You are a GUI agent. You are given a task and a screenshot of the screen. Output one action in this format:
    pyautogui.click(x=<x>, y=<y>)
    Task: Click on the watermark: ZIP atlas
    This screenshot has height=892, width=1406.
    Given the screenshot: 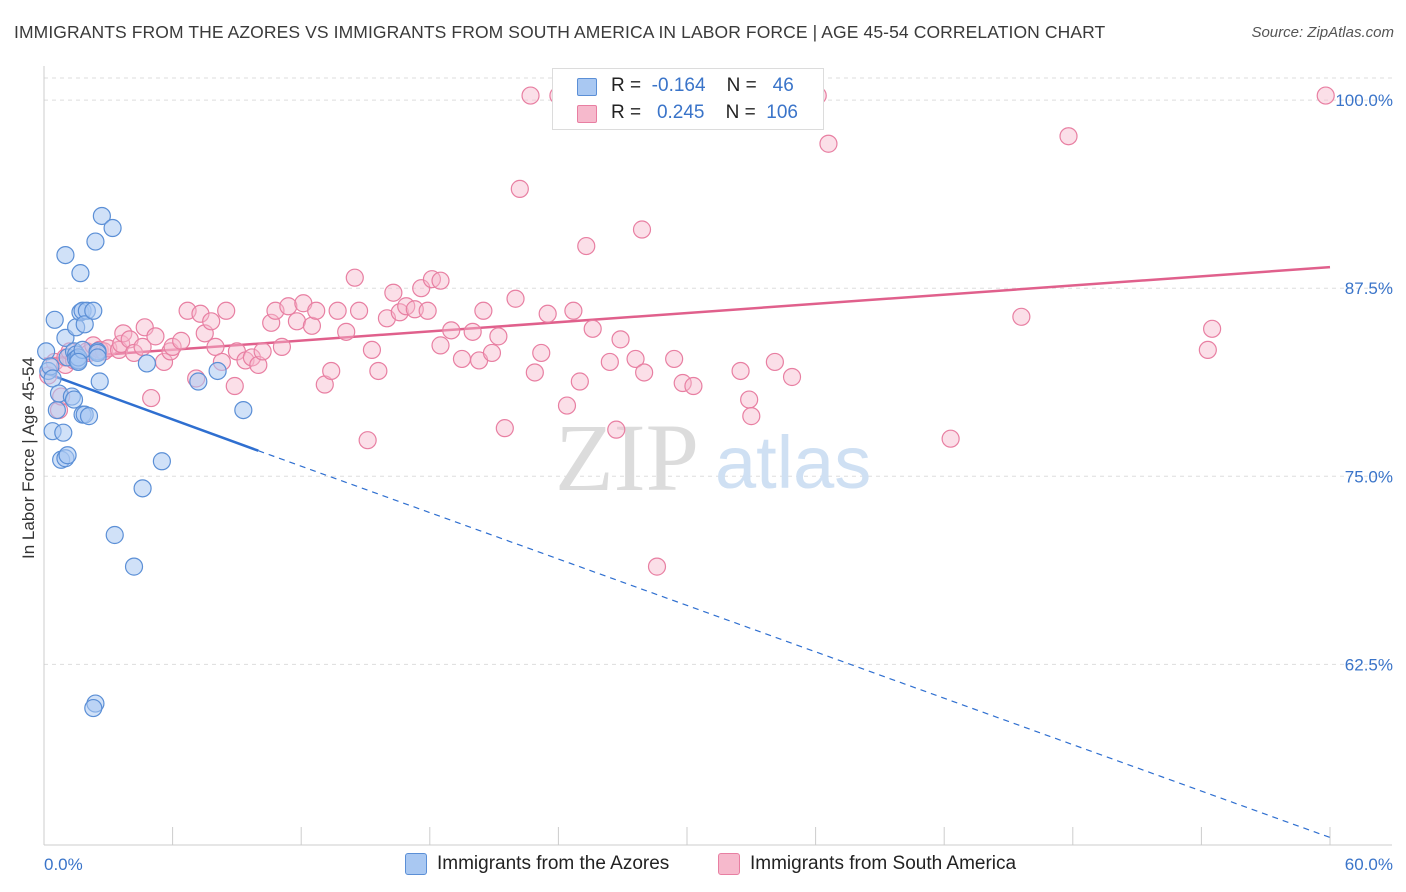 What is the action you would take?
    pyautogui.click(x=713, y=457)
    